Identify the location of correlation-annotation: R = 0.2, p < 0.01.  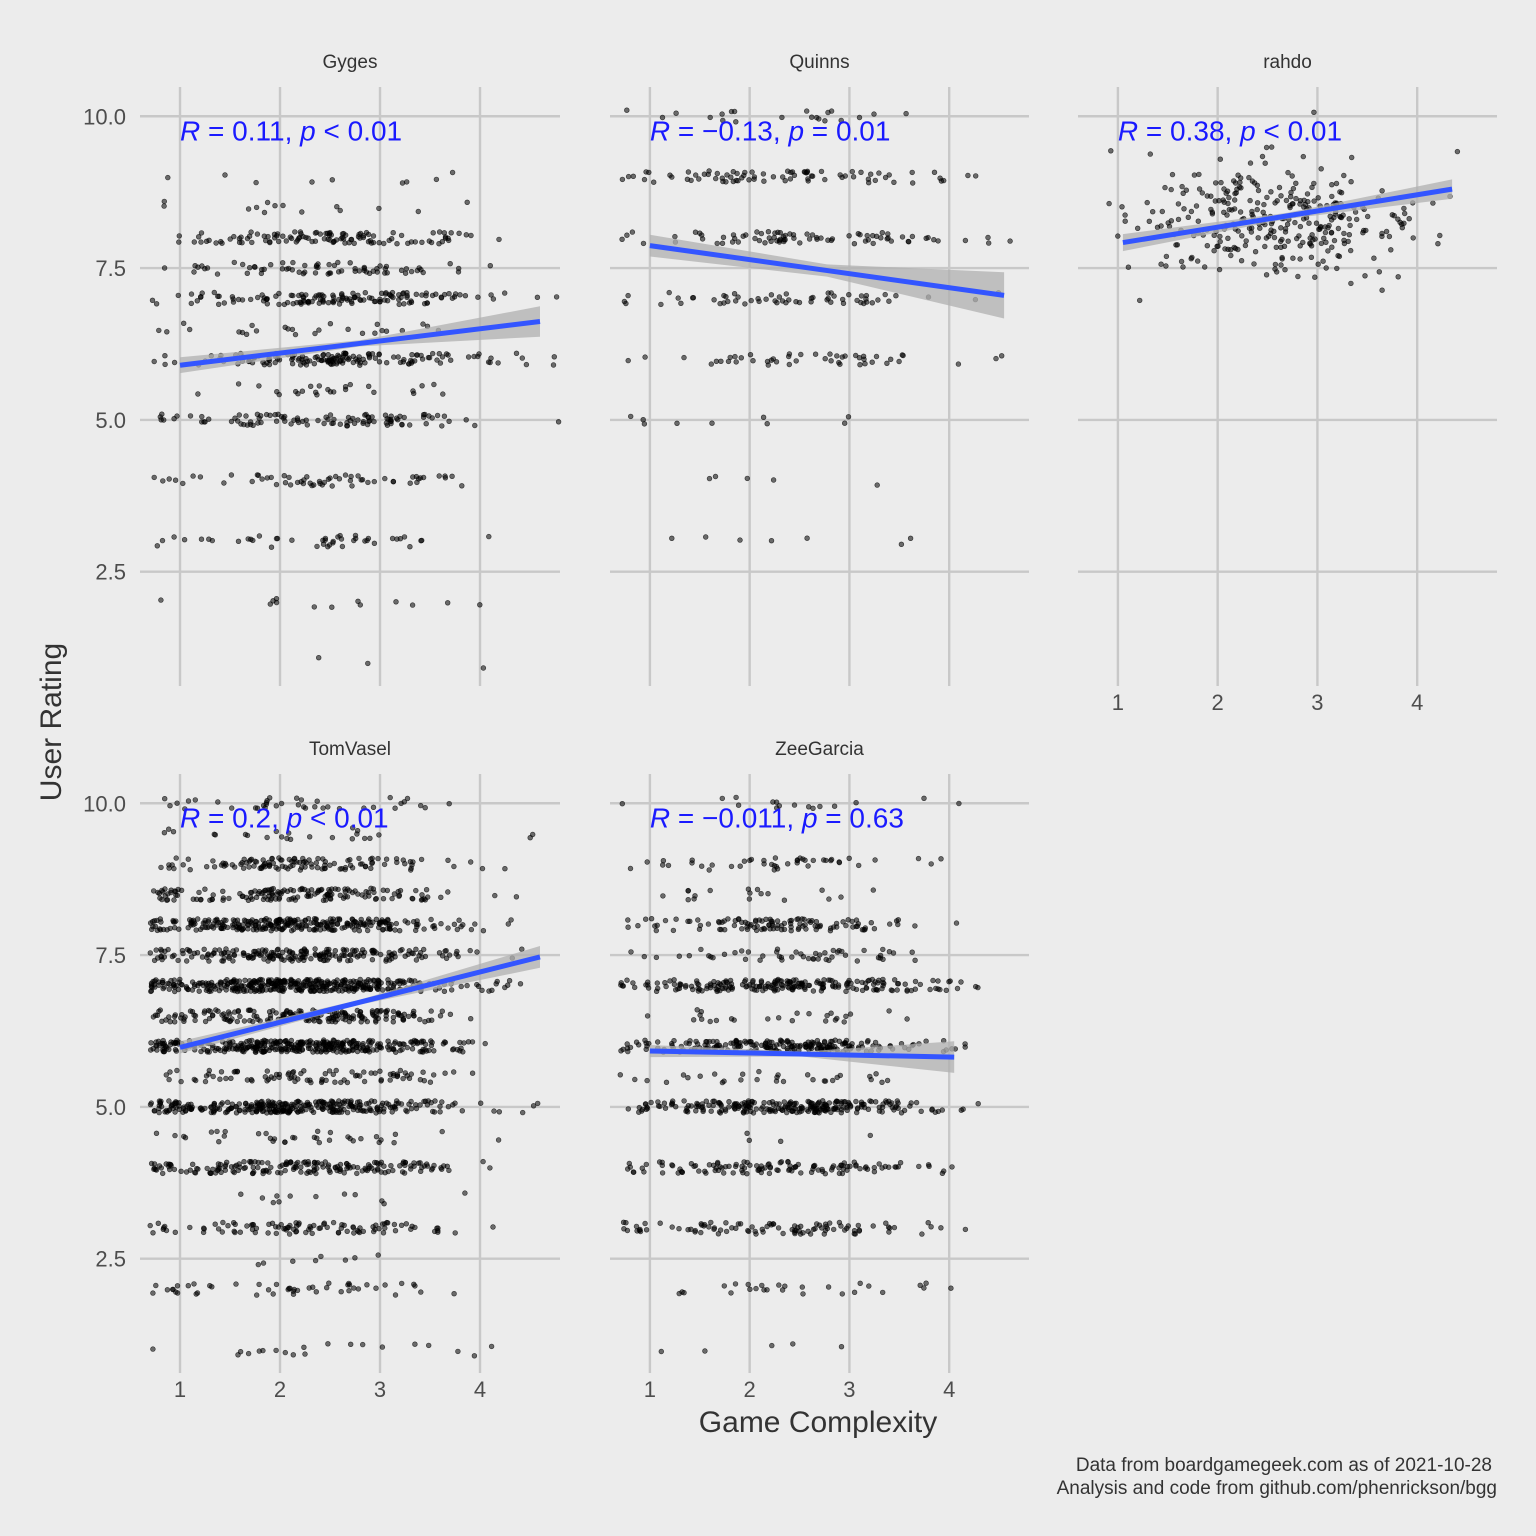
(284, 818).